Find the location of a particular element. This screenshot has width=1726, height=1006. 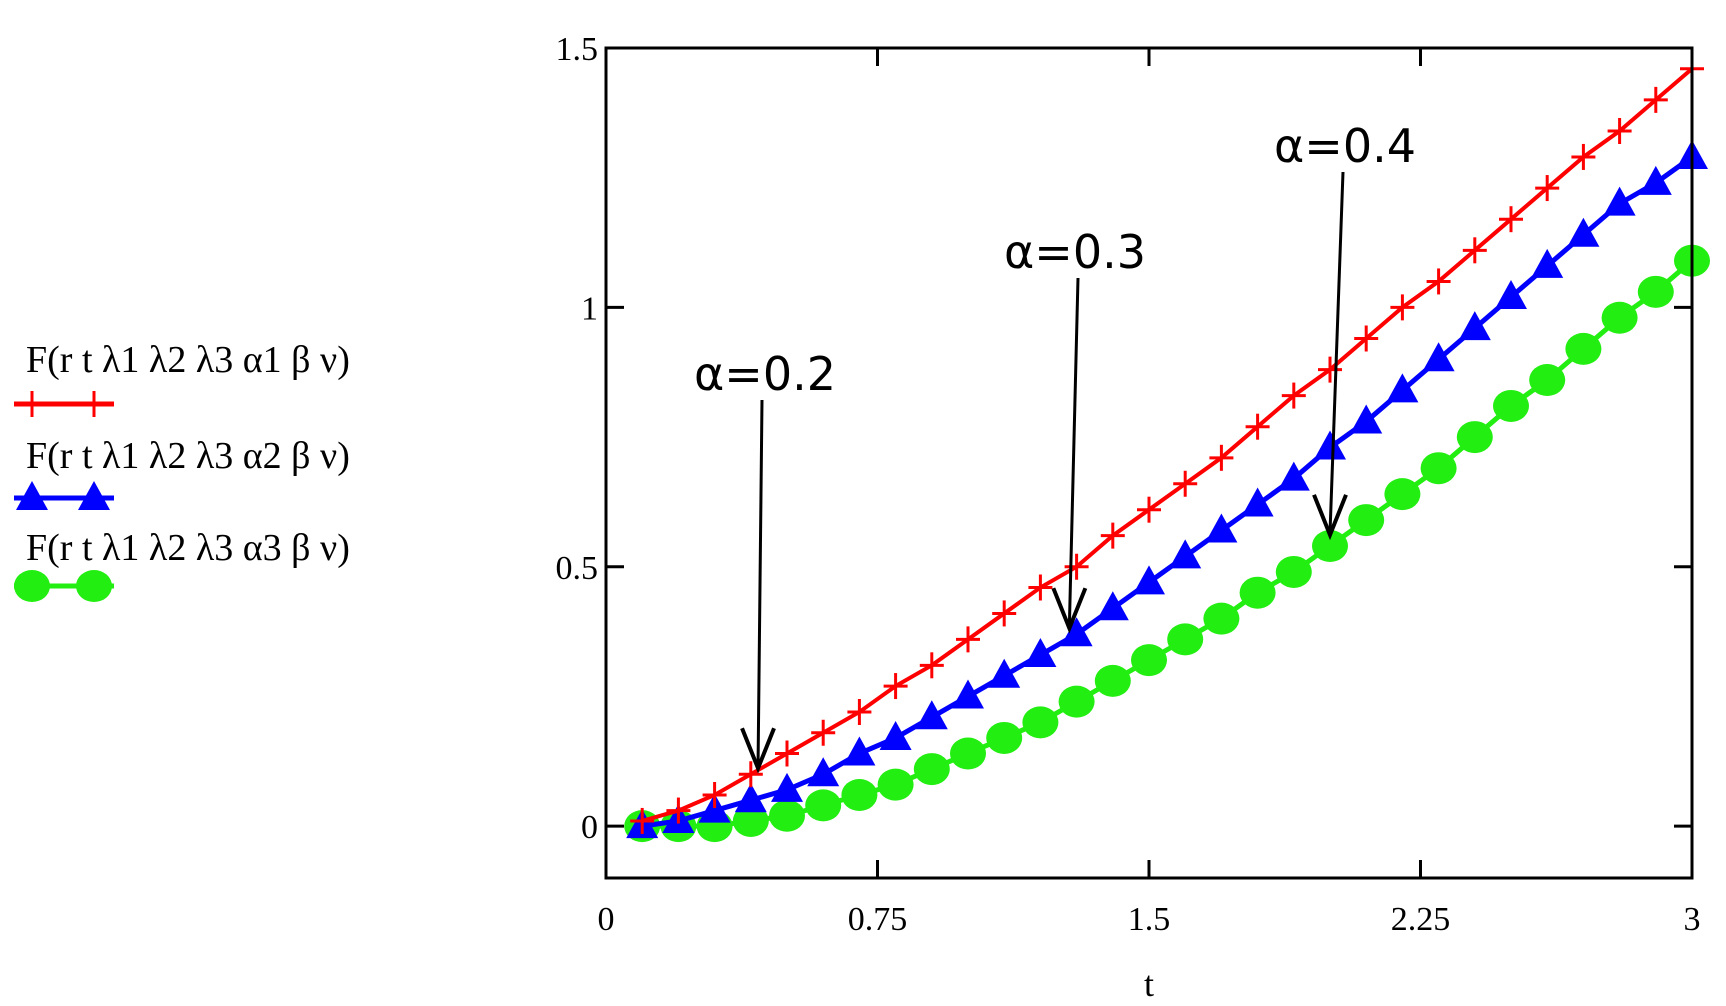

annotation-2: α=0.3 is located at coordinates (1075, 429).